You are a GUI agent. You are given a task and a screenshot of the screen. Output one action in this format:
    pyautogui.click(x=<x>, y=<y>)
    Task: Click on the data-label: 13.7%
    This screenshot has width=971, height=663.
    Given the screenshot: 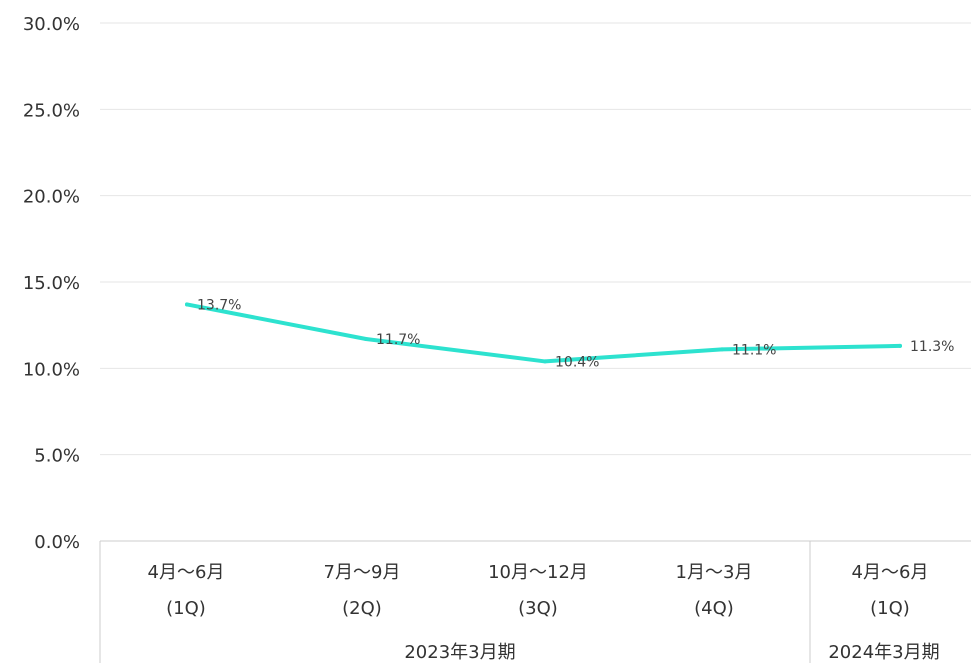 What is the action you would take?
    pyautogui.click(x=219, y=305)
    